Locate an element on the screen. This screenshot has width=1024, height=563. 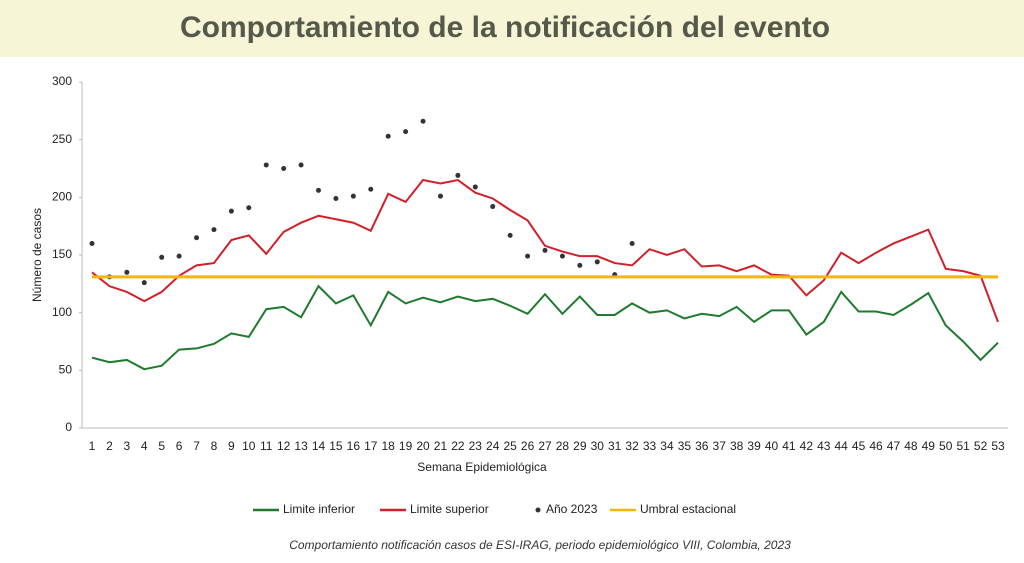
x-tick-label: 5 is located at coordinates (161, 446).